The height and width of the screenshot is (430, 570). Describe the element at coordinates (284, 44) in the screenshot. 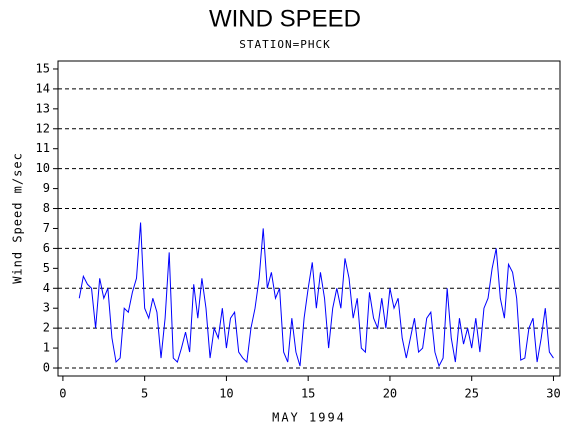

I see `chart-subtitle: STATION=PHCK` at that location.